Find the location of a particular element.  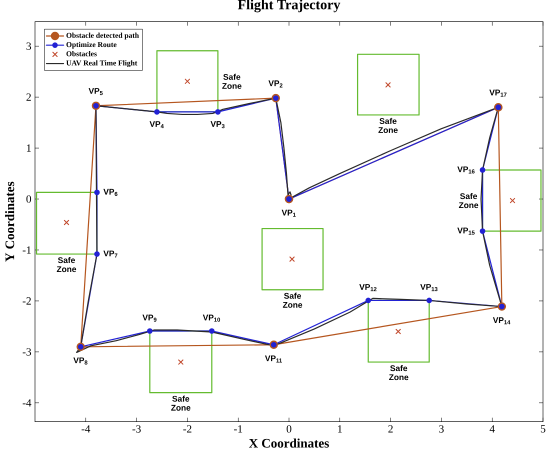

x-tick-label: 0 is located at coordinates (289, 429).